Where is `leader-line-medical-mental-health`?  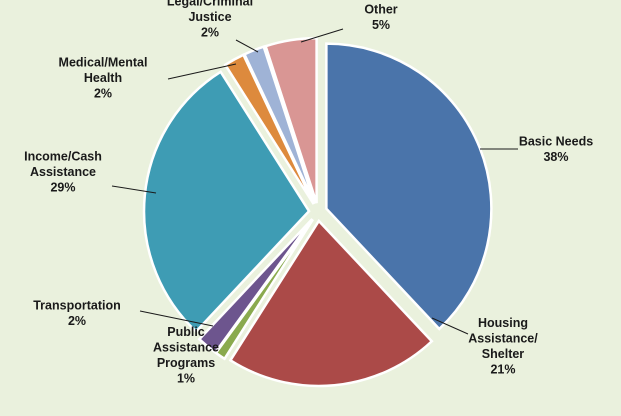
leader-line-medical-mental-health is located at coordinates (202, 71).